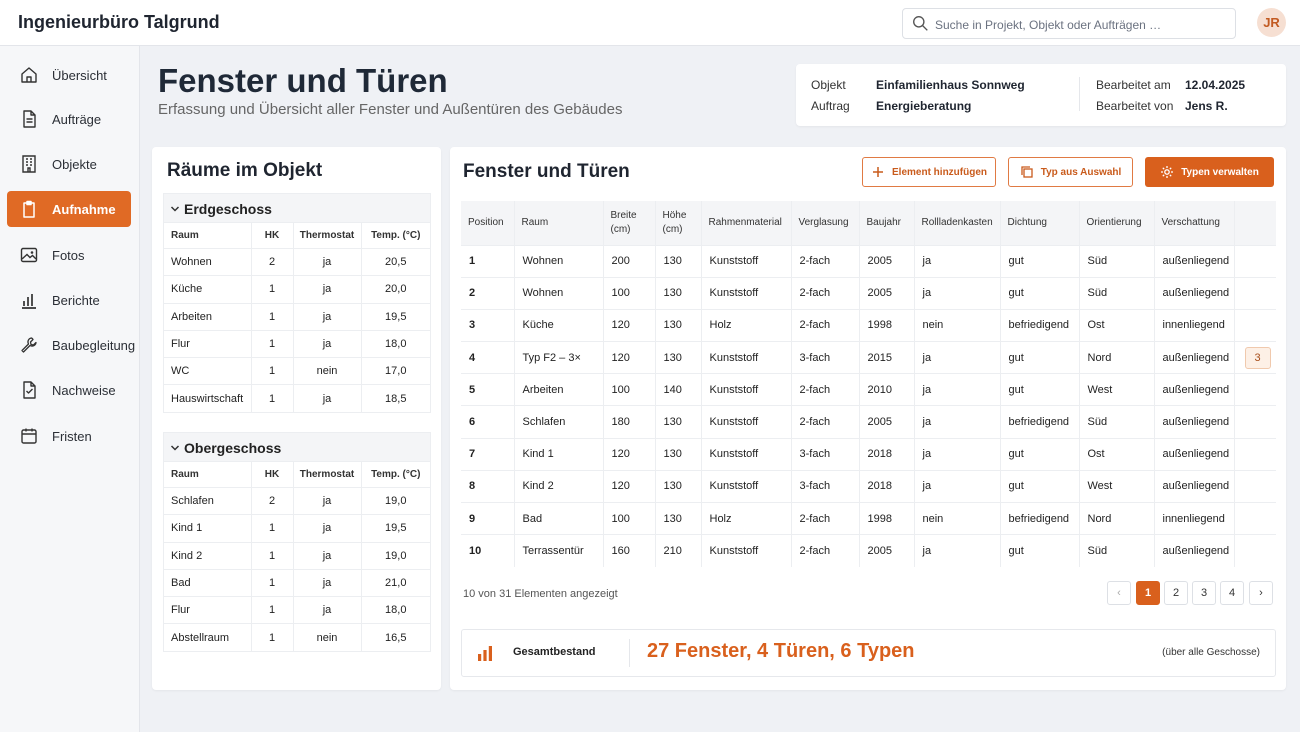  I want to click on sidebar-item-berichte: Berichte, so click(69, 300).